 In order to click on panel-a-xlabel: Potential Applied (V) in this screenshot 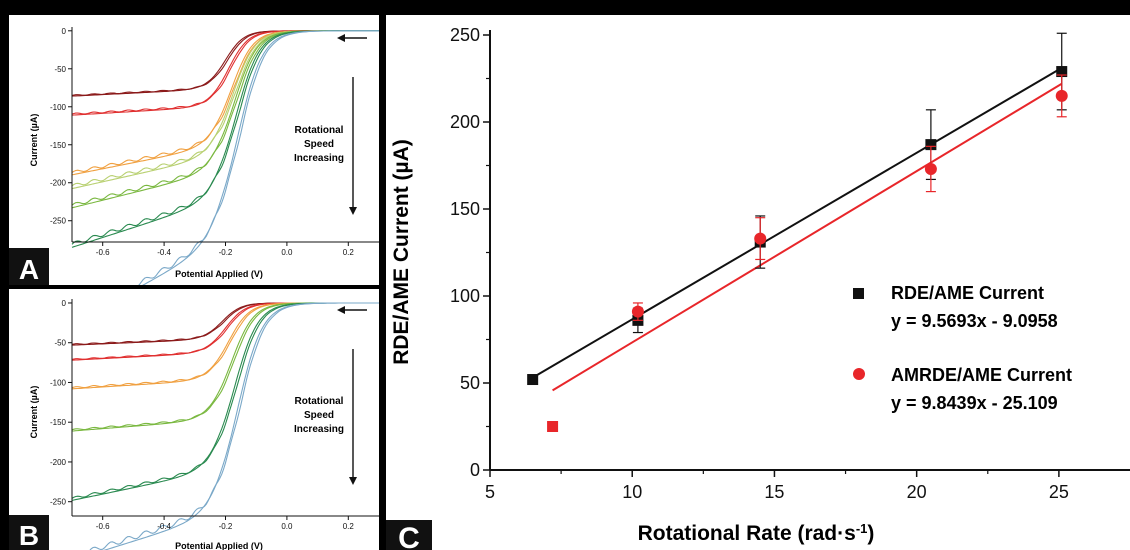, I will do `click(219, 274)`.